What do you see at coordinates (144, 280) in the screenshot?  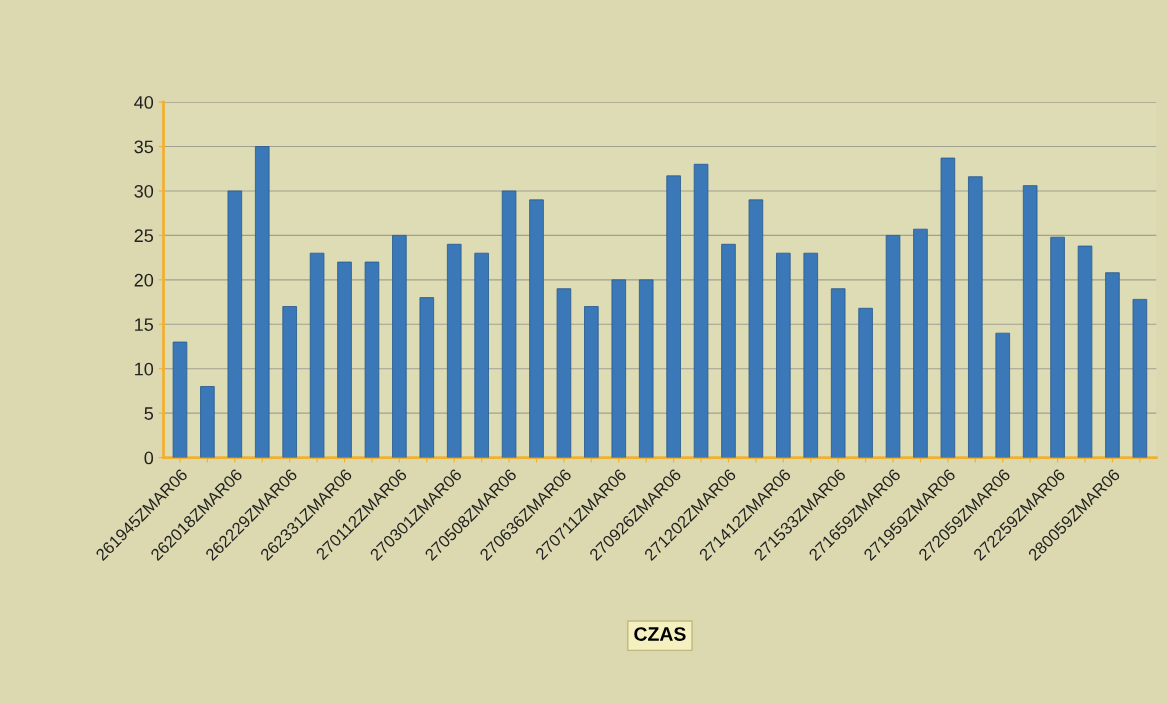 I see `y-tick-label: 20` at bounding box center [144, 280].